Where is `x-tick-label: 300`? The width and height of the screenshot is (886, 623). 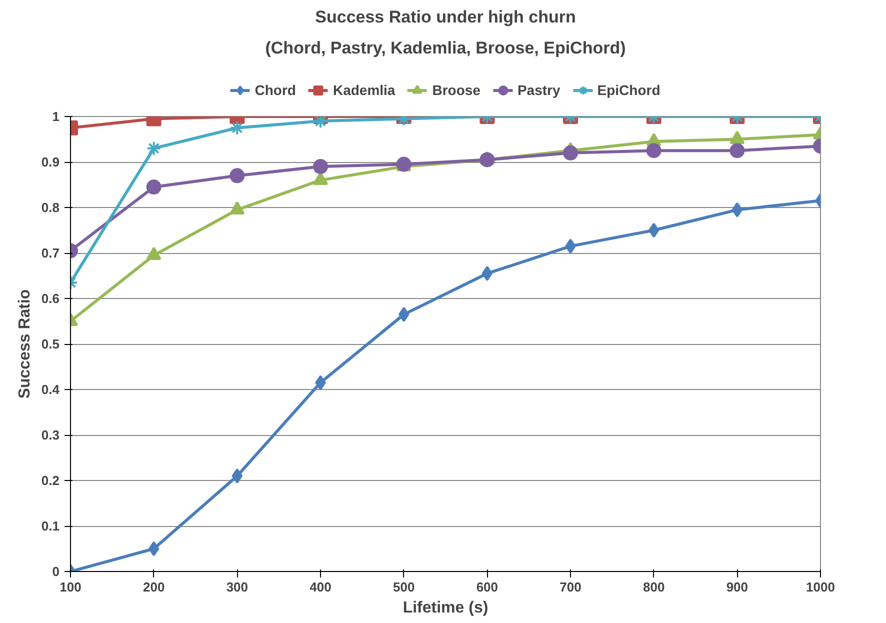 x-tick-label: 300 is located at coordinates (237, 587).